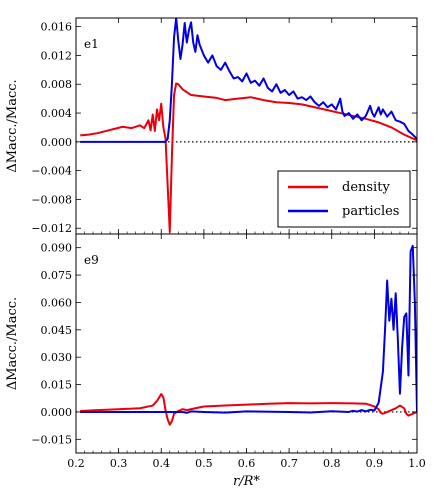  What do you see at coordinates (57, 275) in the screenshot?
I see `y-tick-label: 0.075` at bounding box center [57, 275].